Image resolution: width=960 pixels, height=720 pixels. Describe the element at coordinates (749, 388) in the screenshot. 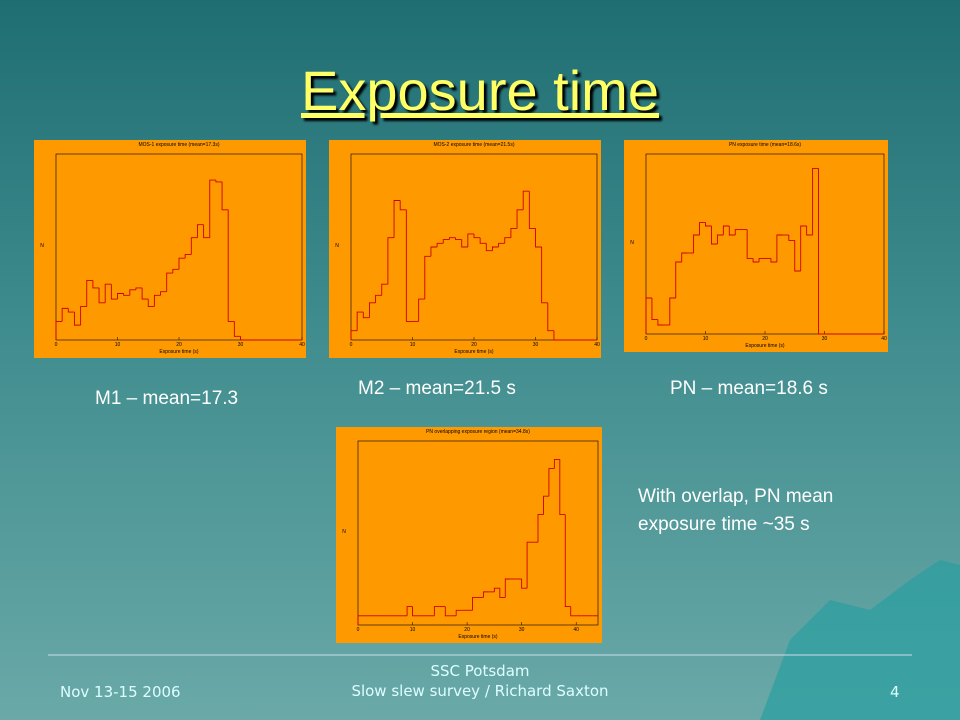

I see `caption: PN – mean=18.6 s` at that location.